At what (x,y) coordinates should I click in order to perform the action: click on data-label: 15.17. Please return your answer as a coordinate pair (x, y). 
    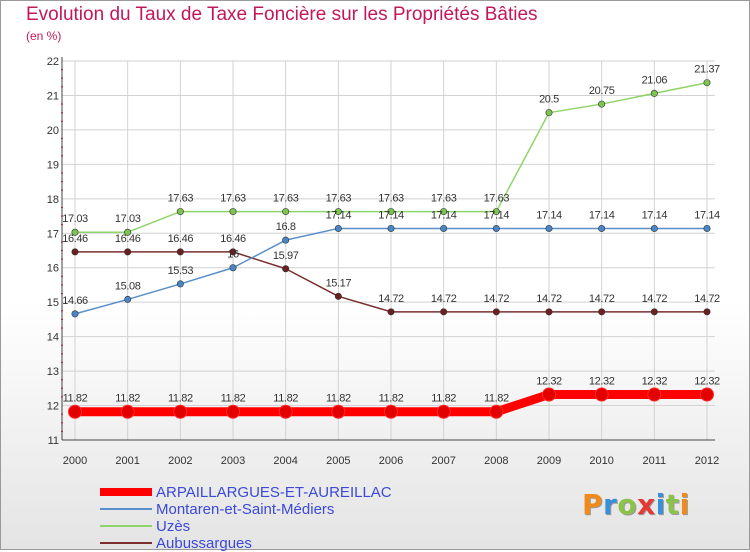
    Looking at the image, I should click on (339, 283).